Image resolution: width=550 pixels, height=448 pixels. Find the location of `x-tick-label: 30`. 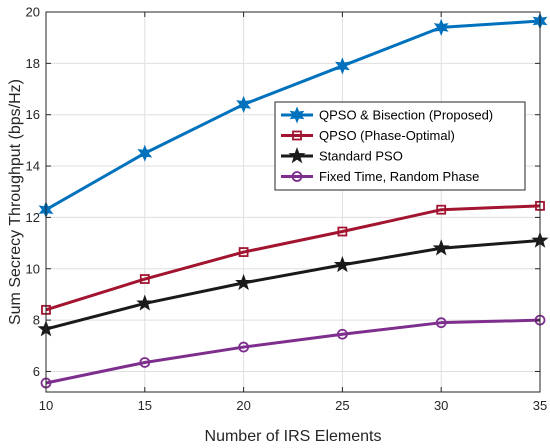

x-tick-label: 30 is located at coordinates (441, 405).